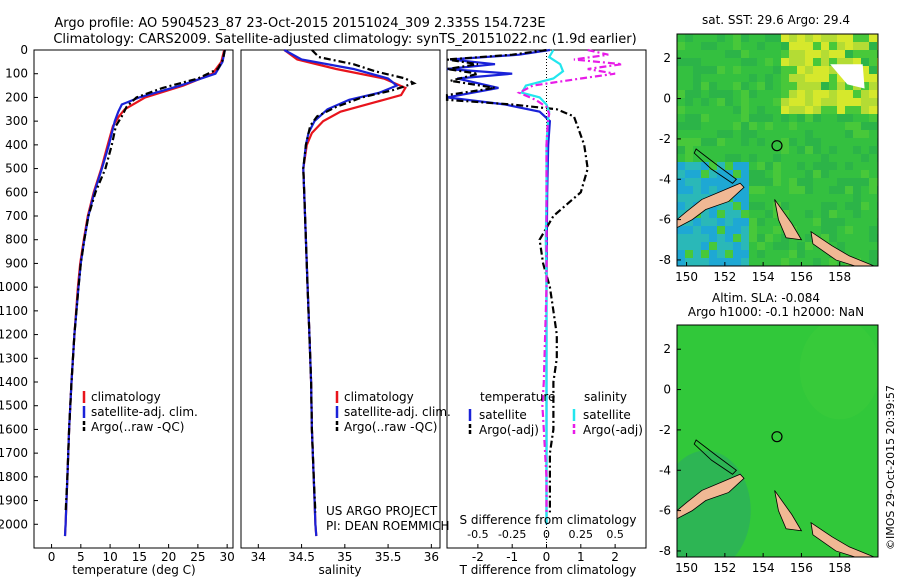 The image size is (900, 580). What do you see at coordinates (890, 467) in the screenshot?
I see `imos-credit: ©IMOS 29-Oct-2015 20:39:57` at bounding box center [890, 467].